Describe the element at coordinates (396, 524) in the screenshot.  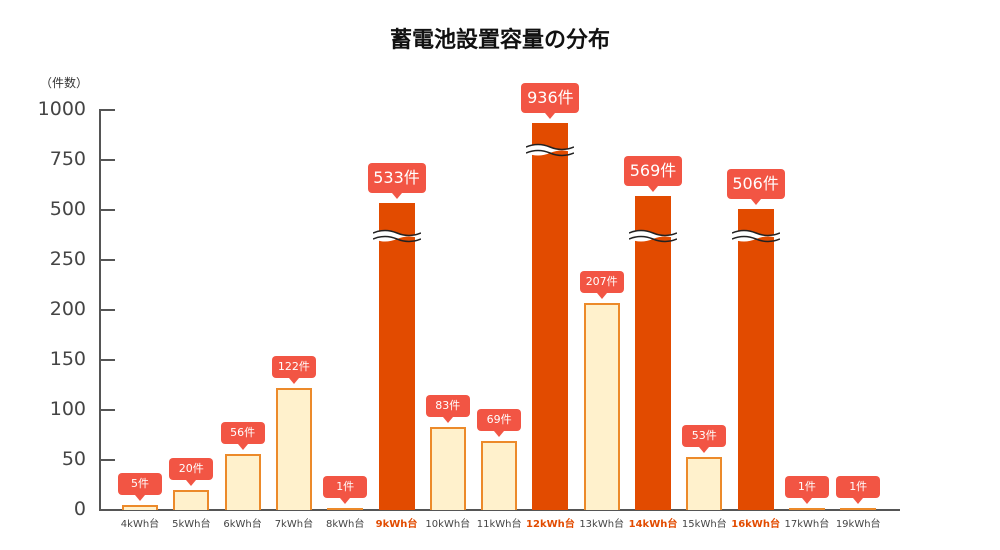
I see `x-tick-label: 9kWh台` at that location.